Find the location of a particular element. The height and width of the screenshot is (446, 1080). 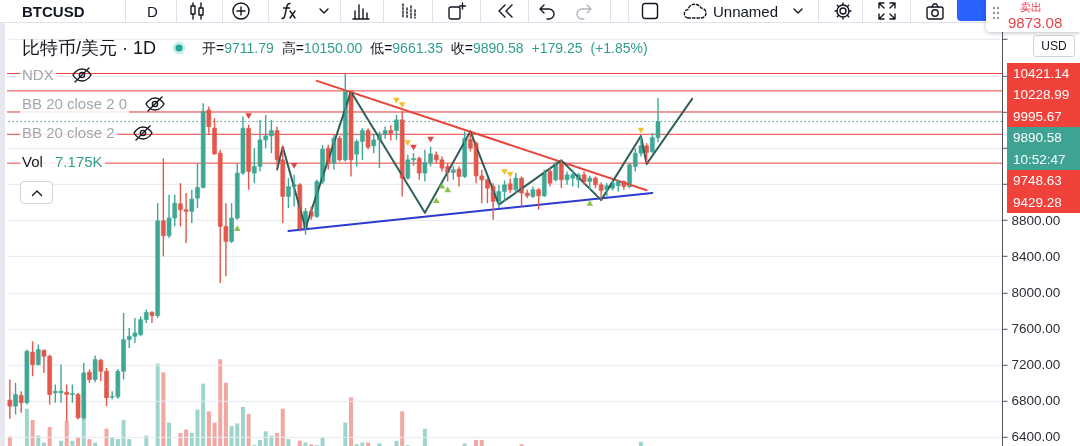

annotation: BB 20 close 2 is located at coordinates (68, 133).